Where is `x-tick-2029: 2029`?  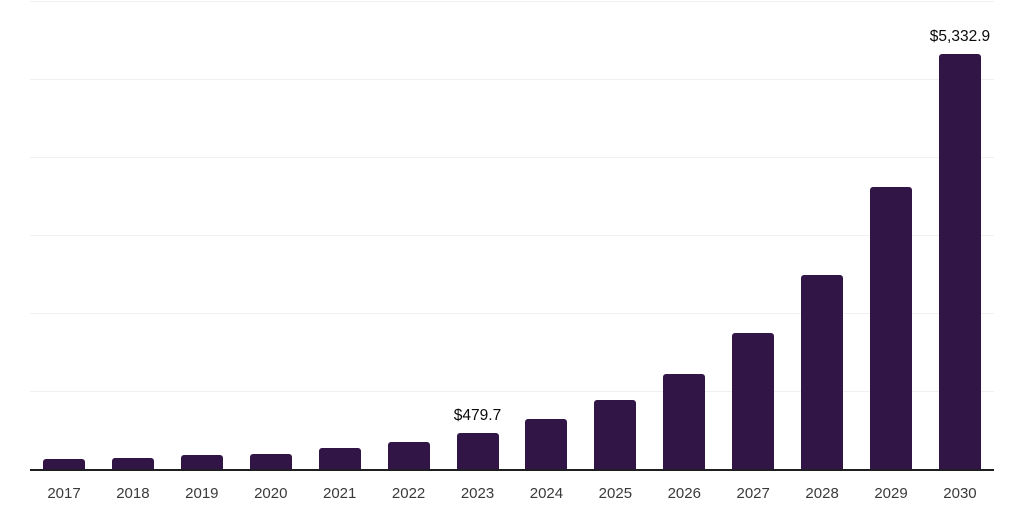
x-tick-2029: 2029 is located at coordinates (891, 493).